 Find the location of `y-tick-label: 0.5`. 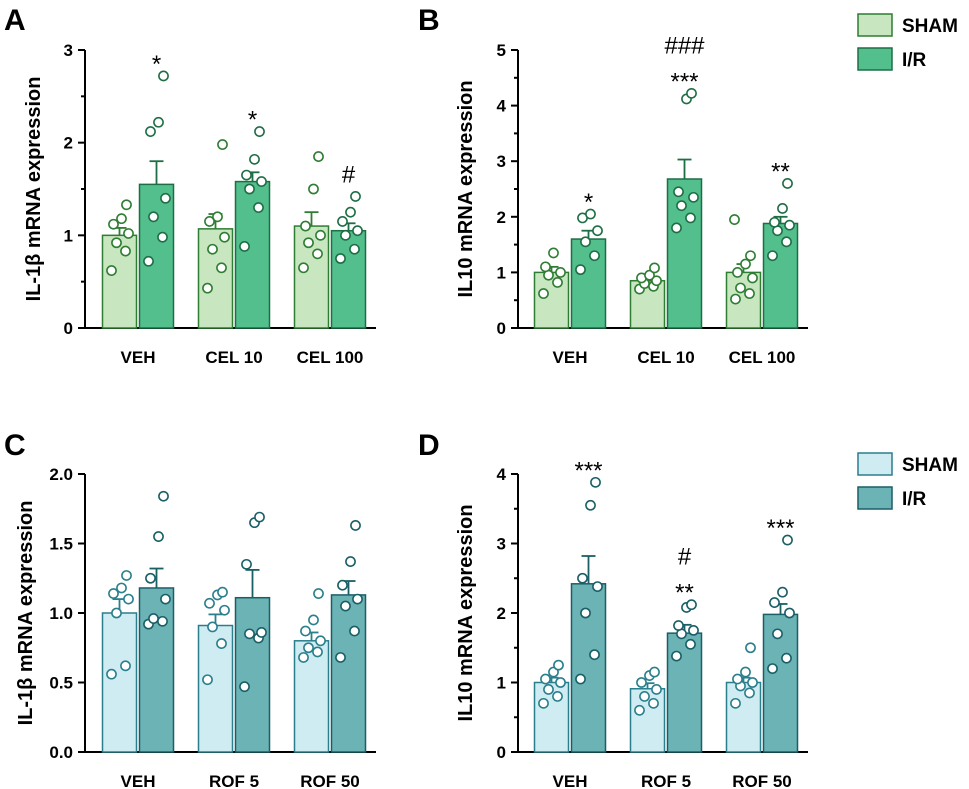

y-tick-label: 0.5 is located at coordinates (61, 683).